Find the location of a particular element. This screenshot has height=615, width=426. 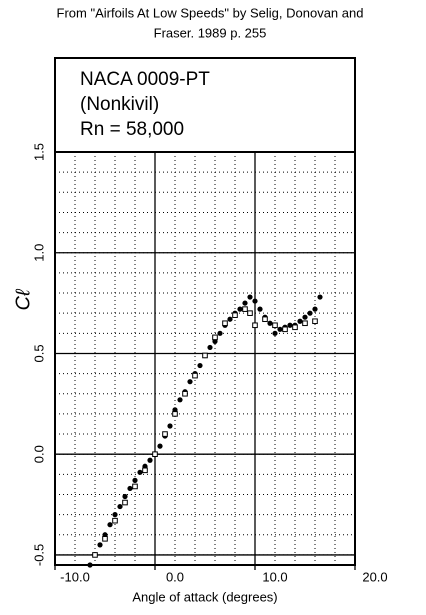

x-tick-label: 0.0 is located at coordinates (175, 576).